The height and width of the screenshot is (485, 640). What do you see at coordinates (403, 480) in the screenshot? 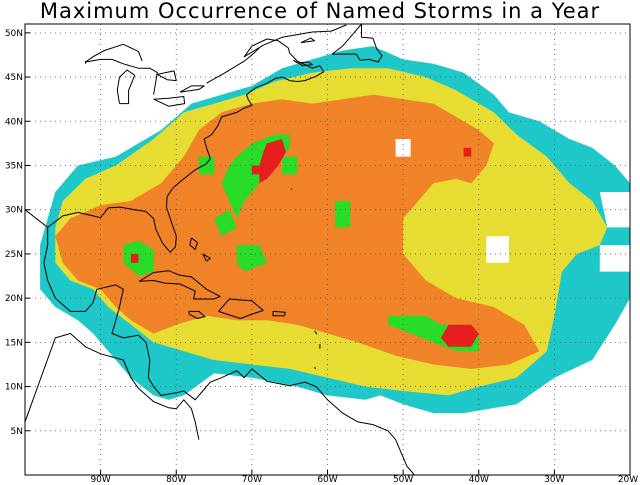
I see `tick-label-lon: 50W` at bounding box center [403, 480].